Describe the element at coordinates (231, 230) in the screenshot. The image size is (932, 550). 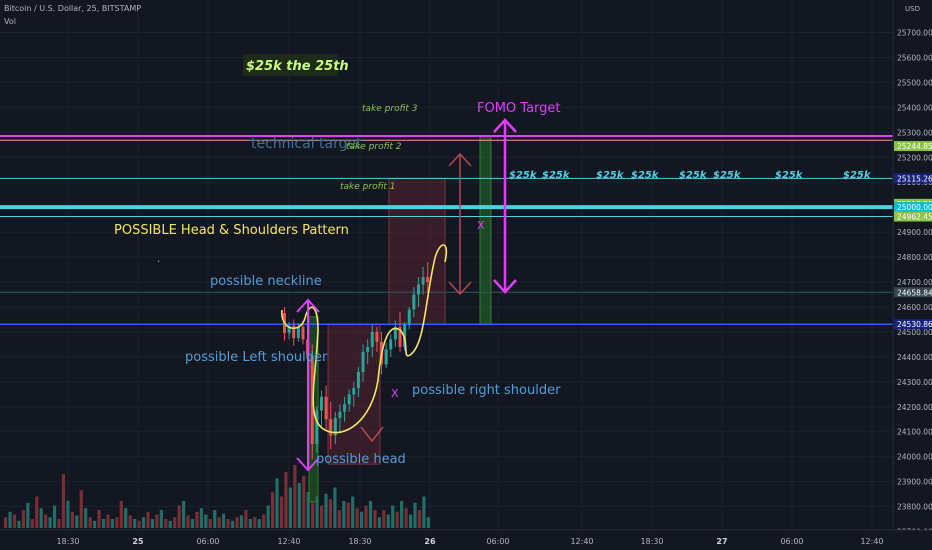
I see `pattern-label: POSSIBLE Head & Shoulders Pattern` at that location.